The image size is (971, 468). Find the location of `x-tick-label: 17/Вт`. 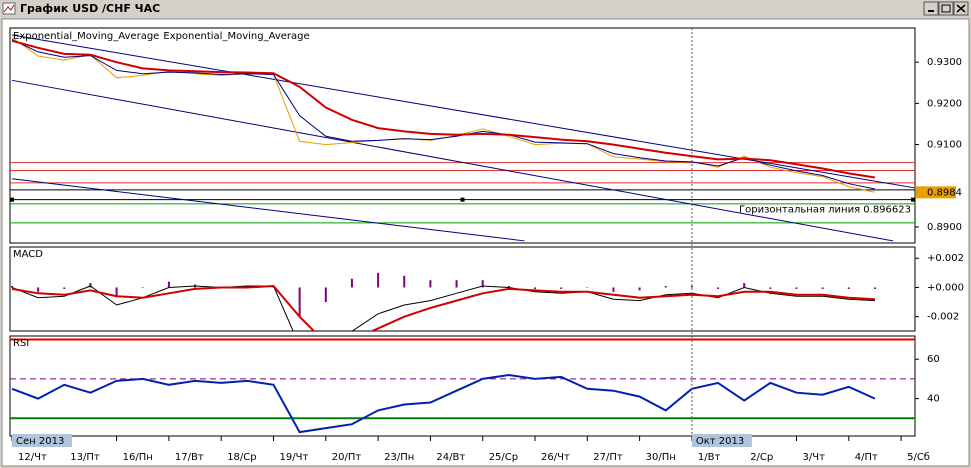

x-tick-label: 17/Вт is located at coordinates (189, 457).